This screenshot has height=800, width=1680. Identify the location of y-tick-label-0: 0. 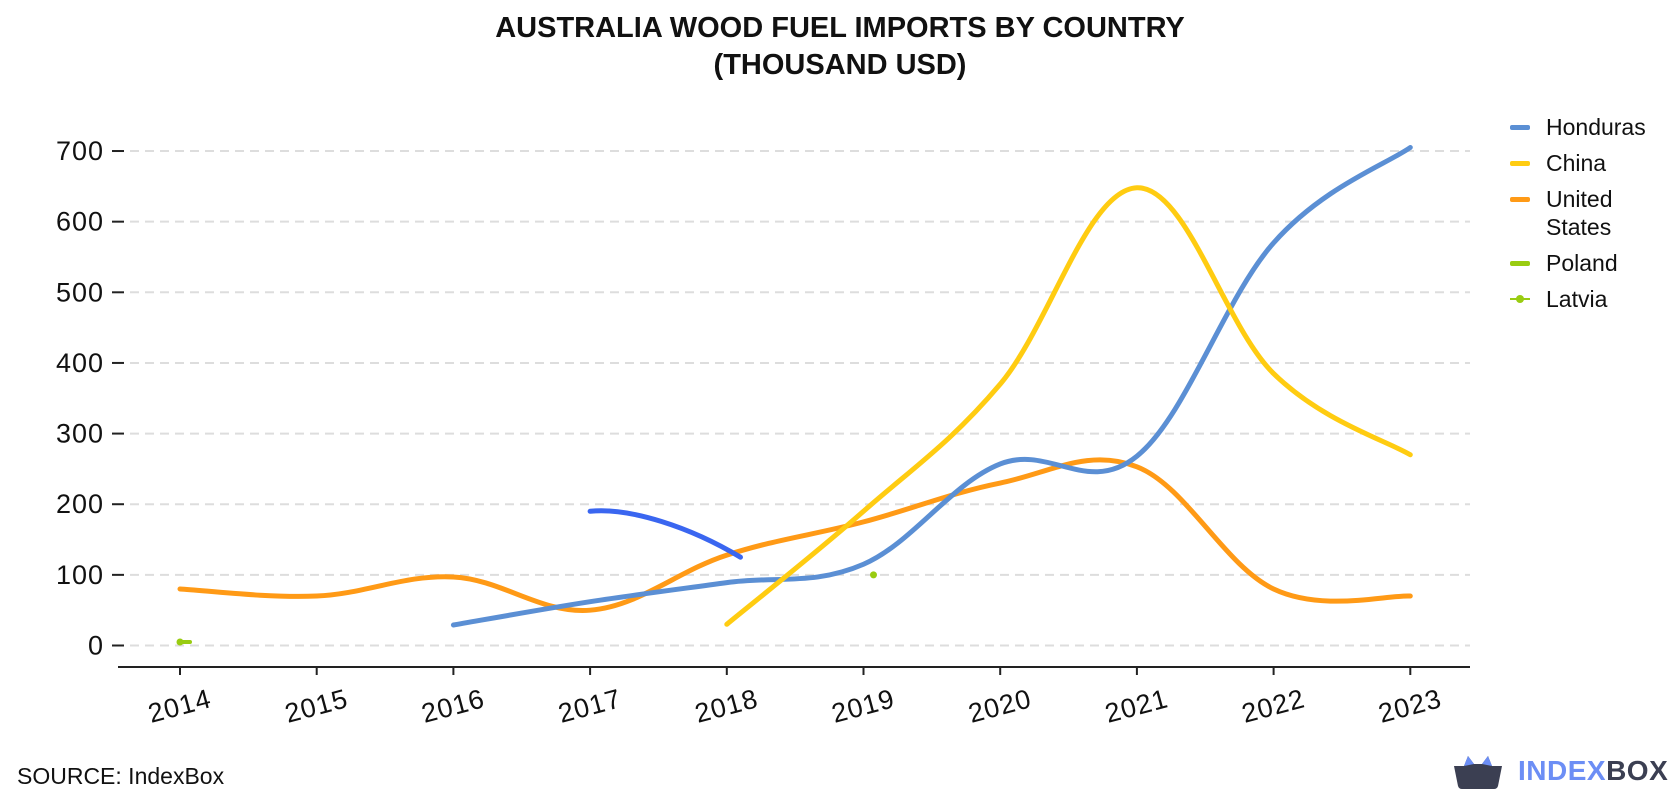
(96, 646).